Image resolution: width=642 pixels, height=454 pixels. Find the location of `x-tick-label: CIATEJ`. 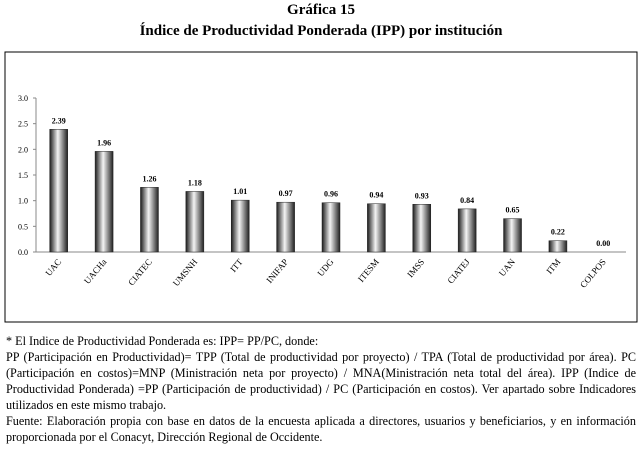

x-tick-label: CIATEJ is located at coordinates (458, 270).